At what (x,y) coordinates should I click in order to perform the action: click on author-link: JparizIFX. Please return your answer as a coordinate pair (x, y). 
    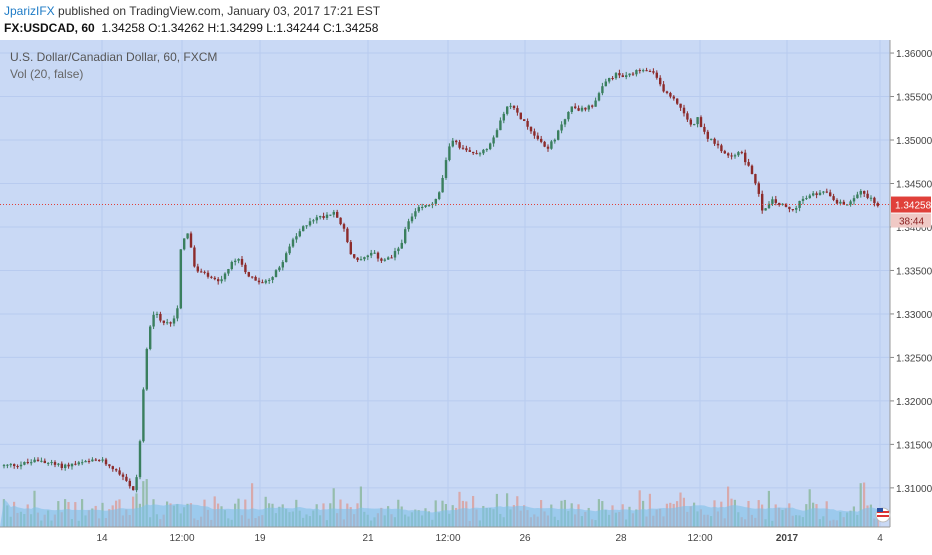
    Looking at the image, I should click on (29, 11).